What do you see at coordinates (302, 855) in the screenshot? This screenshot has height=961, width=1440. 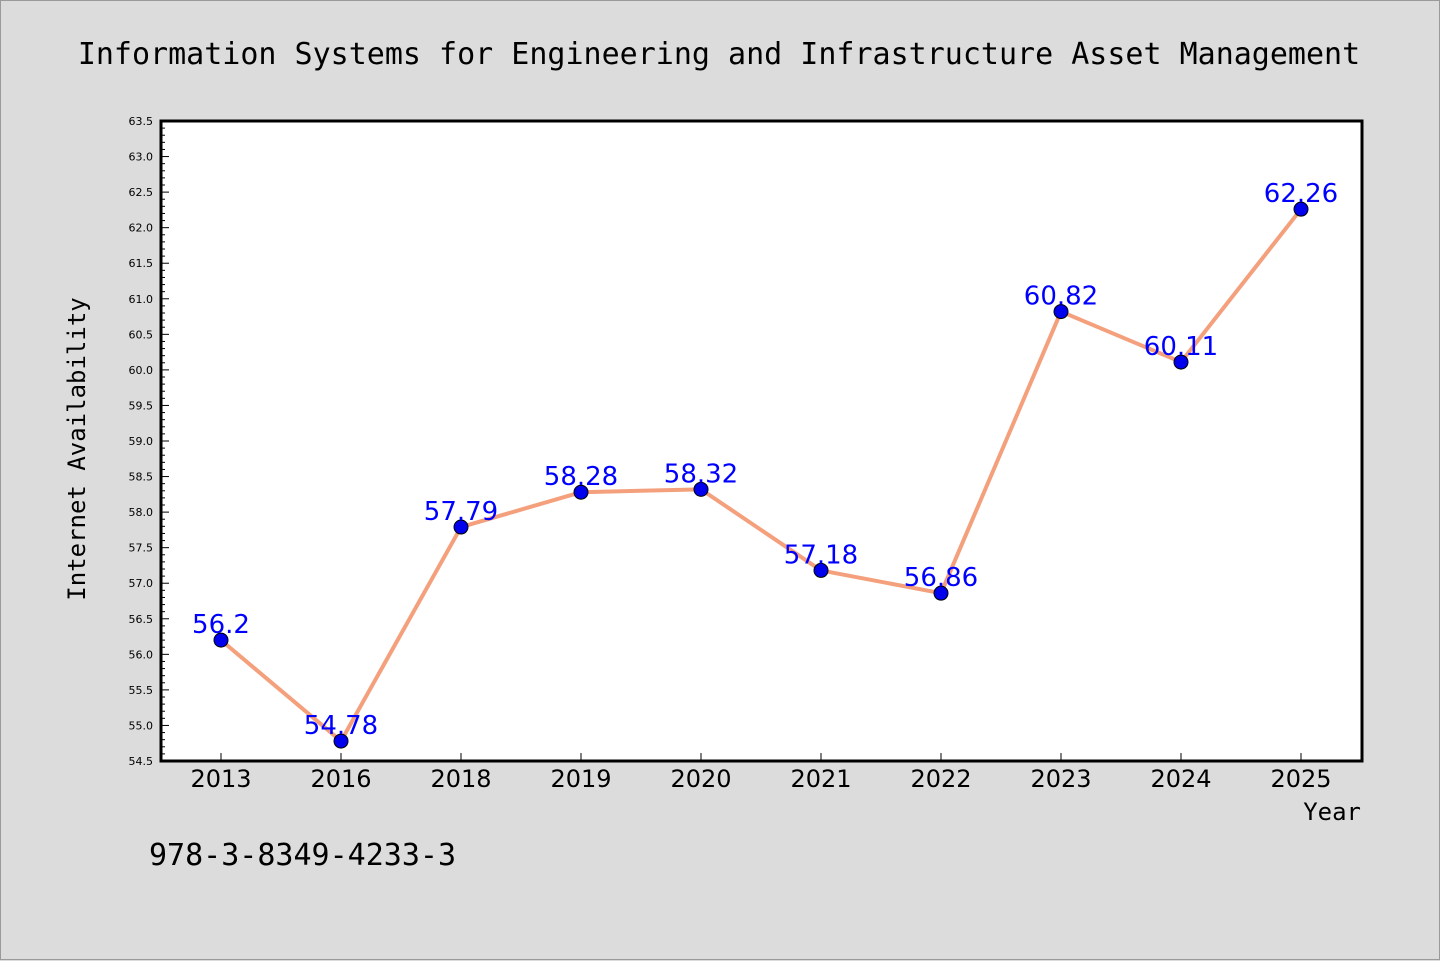 I see `isbn-note: 978-3-8349-4233-3` at bounding box center [302, 855].